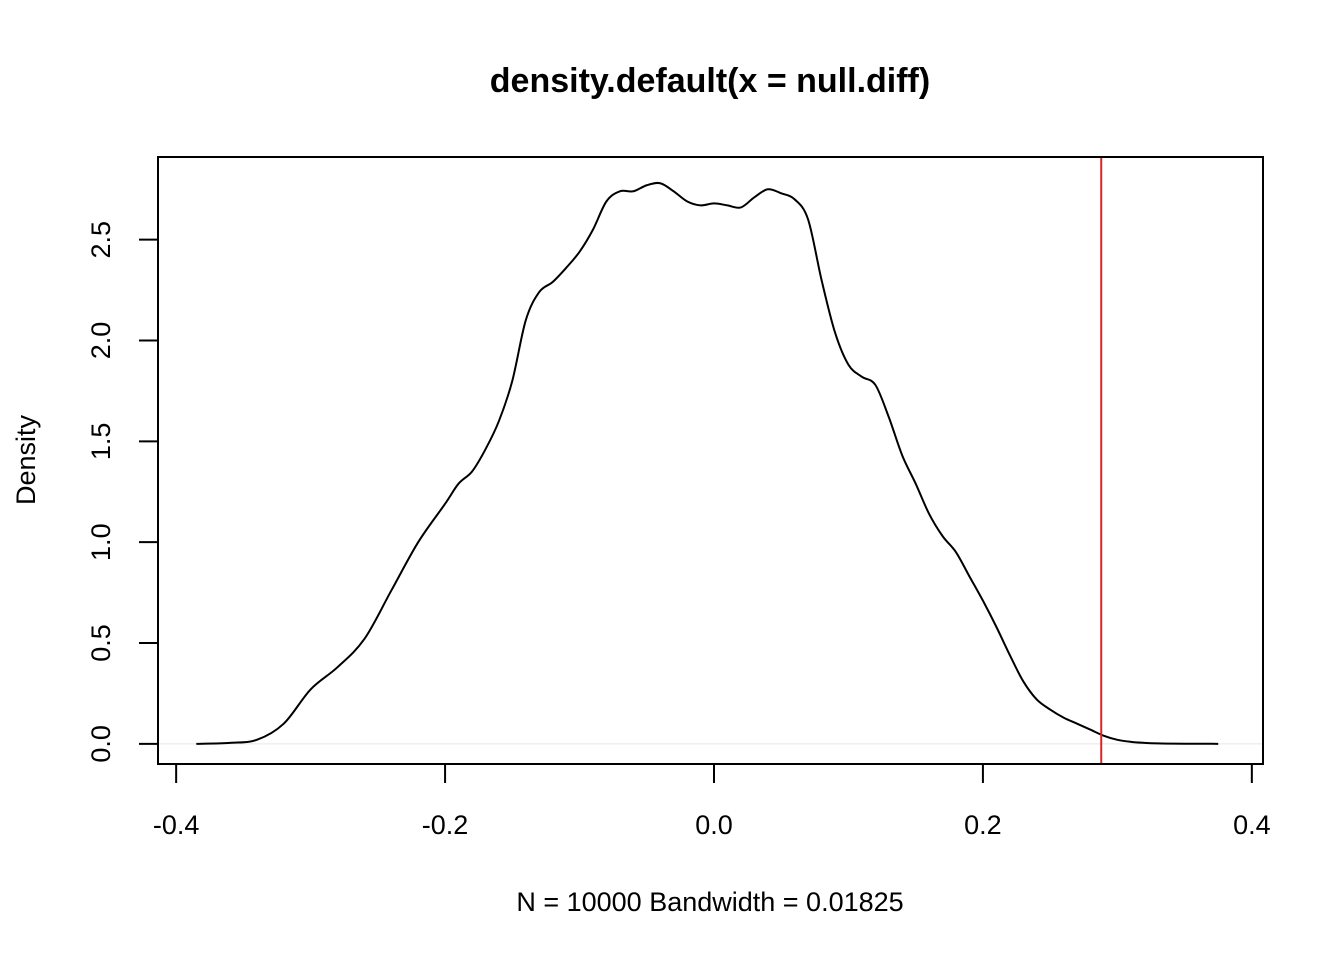 This screenshot has height=960, width=1344. What do you see at coordinates (712, 801) in the screenshot?
I see `x-axis: -0.4 -0.2 0.0 0.2 0.4` at bounding box center [712, 801].